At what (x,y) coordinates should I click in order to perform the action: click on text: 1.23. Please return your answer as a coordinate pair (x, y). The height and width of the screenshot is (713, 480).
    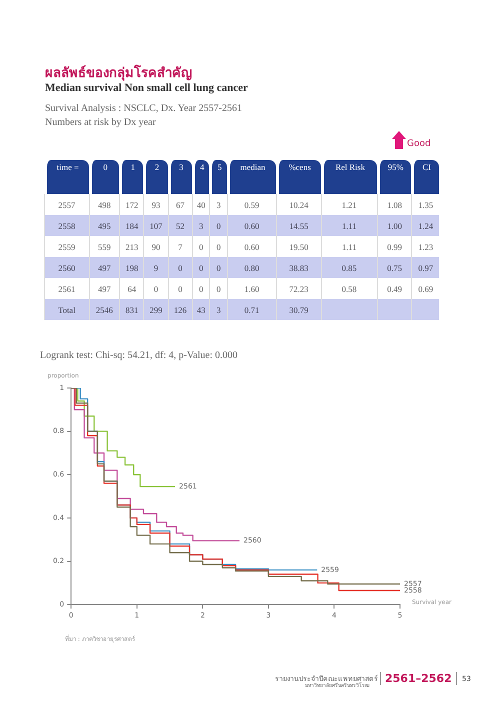
    Looking at the image, I should click on (425, 246).